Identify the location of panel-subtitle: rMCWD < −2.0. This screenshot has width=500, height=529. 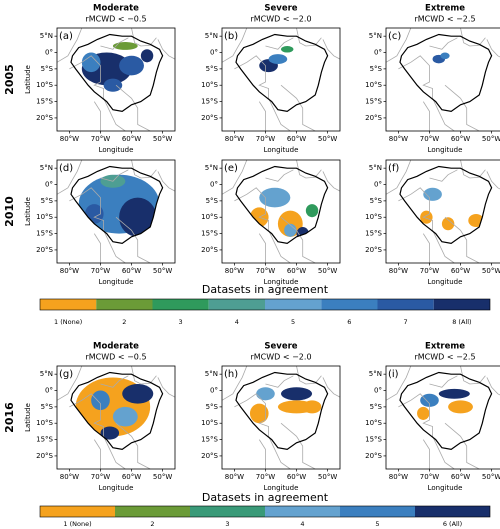
(280, 357).